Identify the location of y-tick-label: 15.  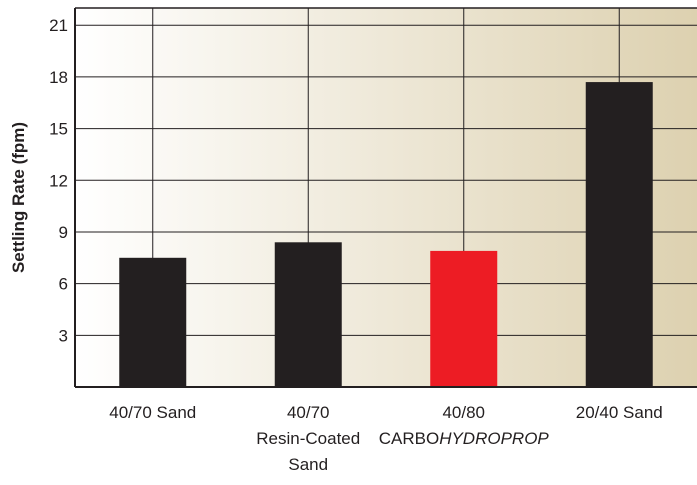
(58, 129).